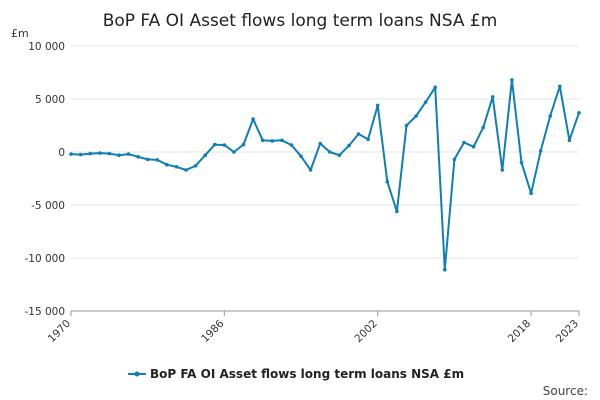 This screenshot has width=600, height=400. I want to click on y-tick-label: 5 000, so click(50, 100).